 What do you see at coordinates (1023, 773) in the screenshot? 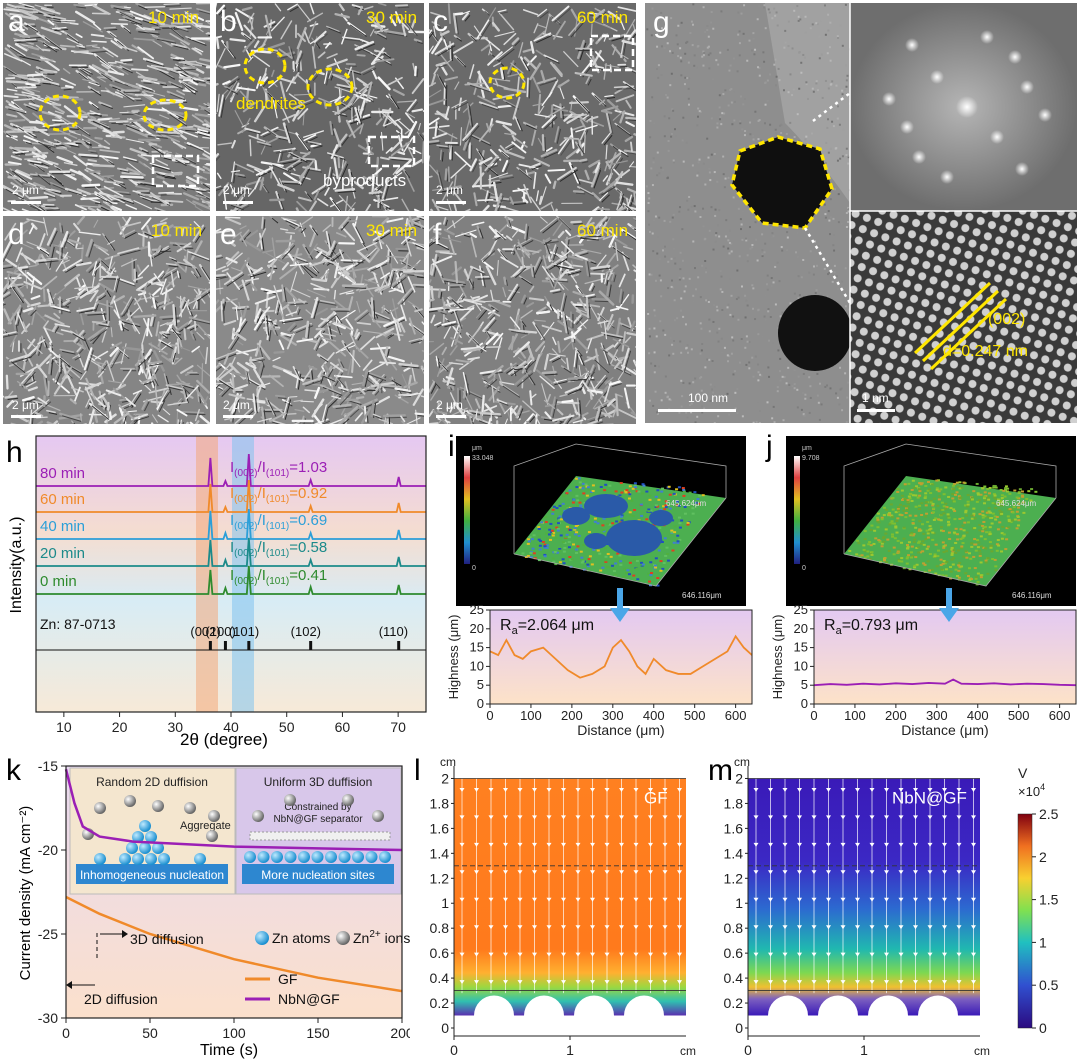
I see `colorbar-unit: V` at bounding box center [1023, 773].